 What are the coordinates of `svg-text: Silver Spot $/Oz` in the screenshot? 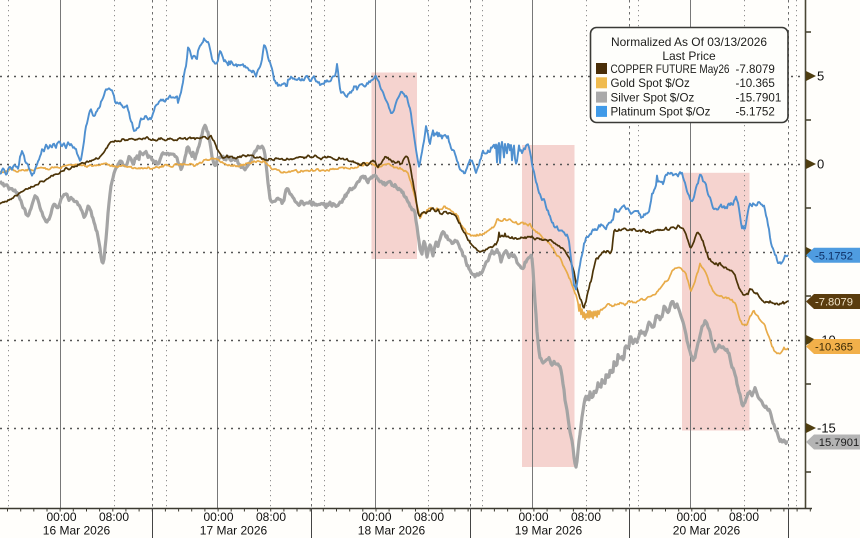 It's located at (653, 97).